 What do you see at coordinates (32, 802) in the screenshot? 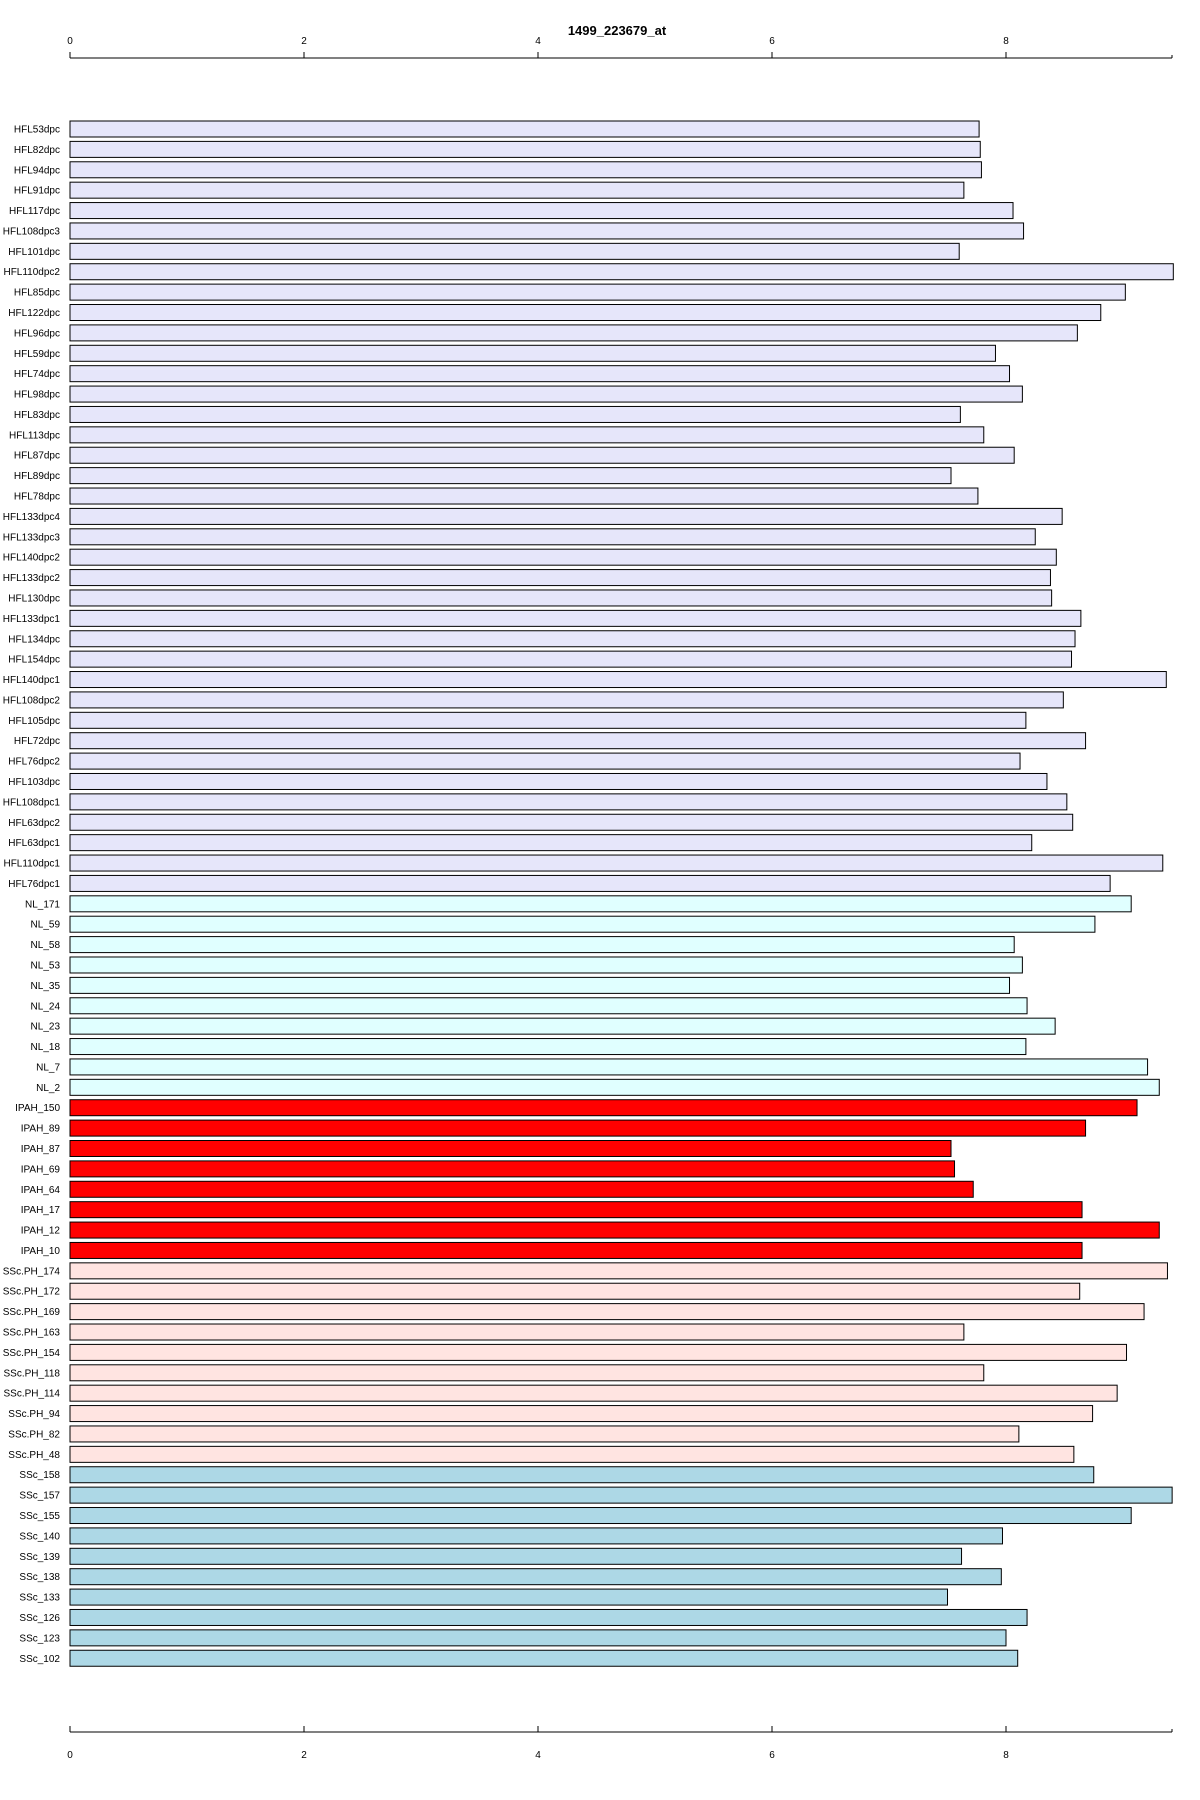
I see `category-label: HFL108dpc1` at bounding box center [32, 802].